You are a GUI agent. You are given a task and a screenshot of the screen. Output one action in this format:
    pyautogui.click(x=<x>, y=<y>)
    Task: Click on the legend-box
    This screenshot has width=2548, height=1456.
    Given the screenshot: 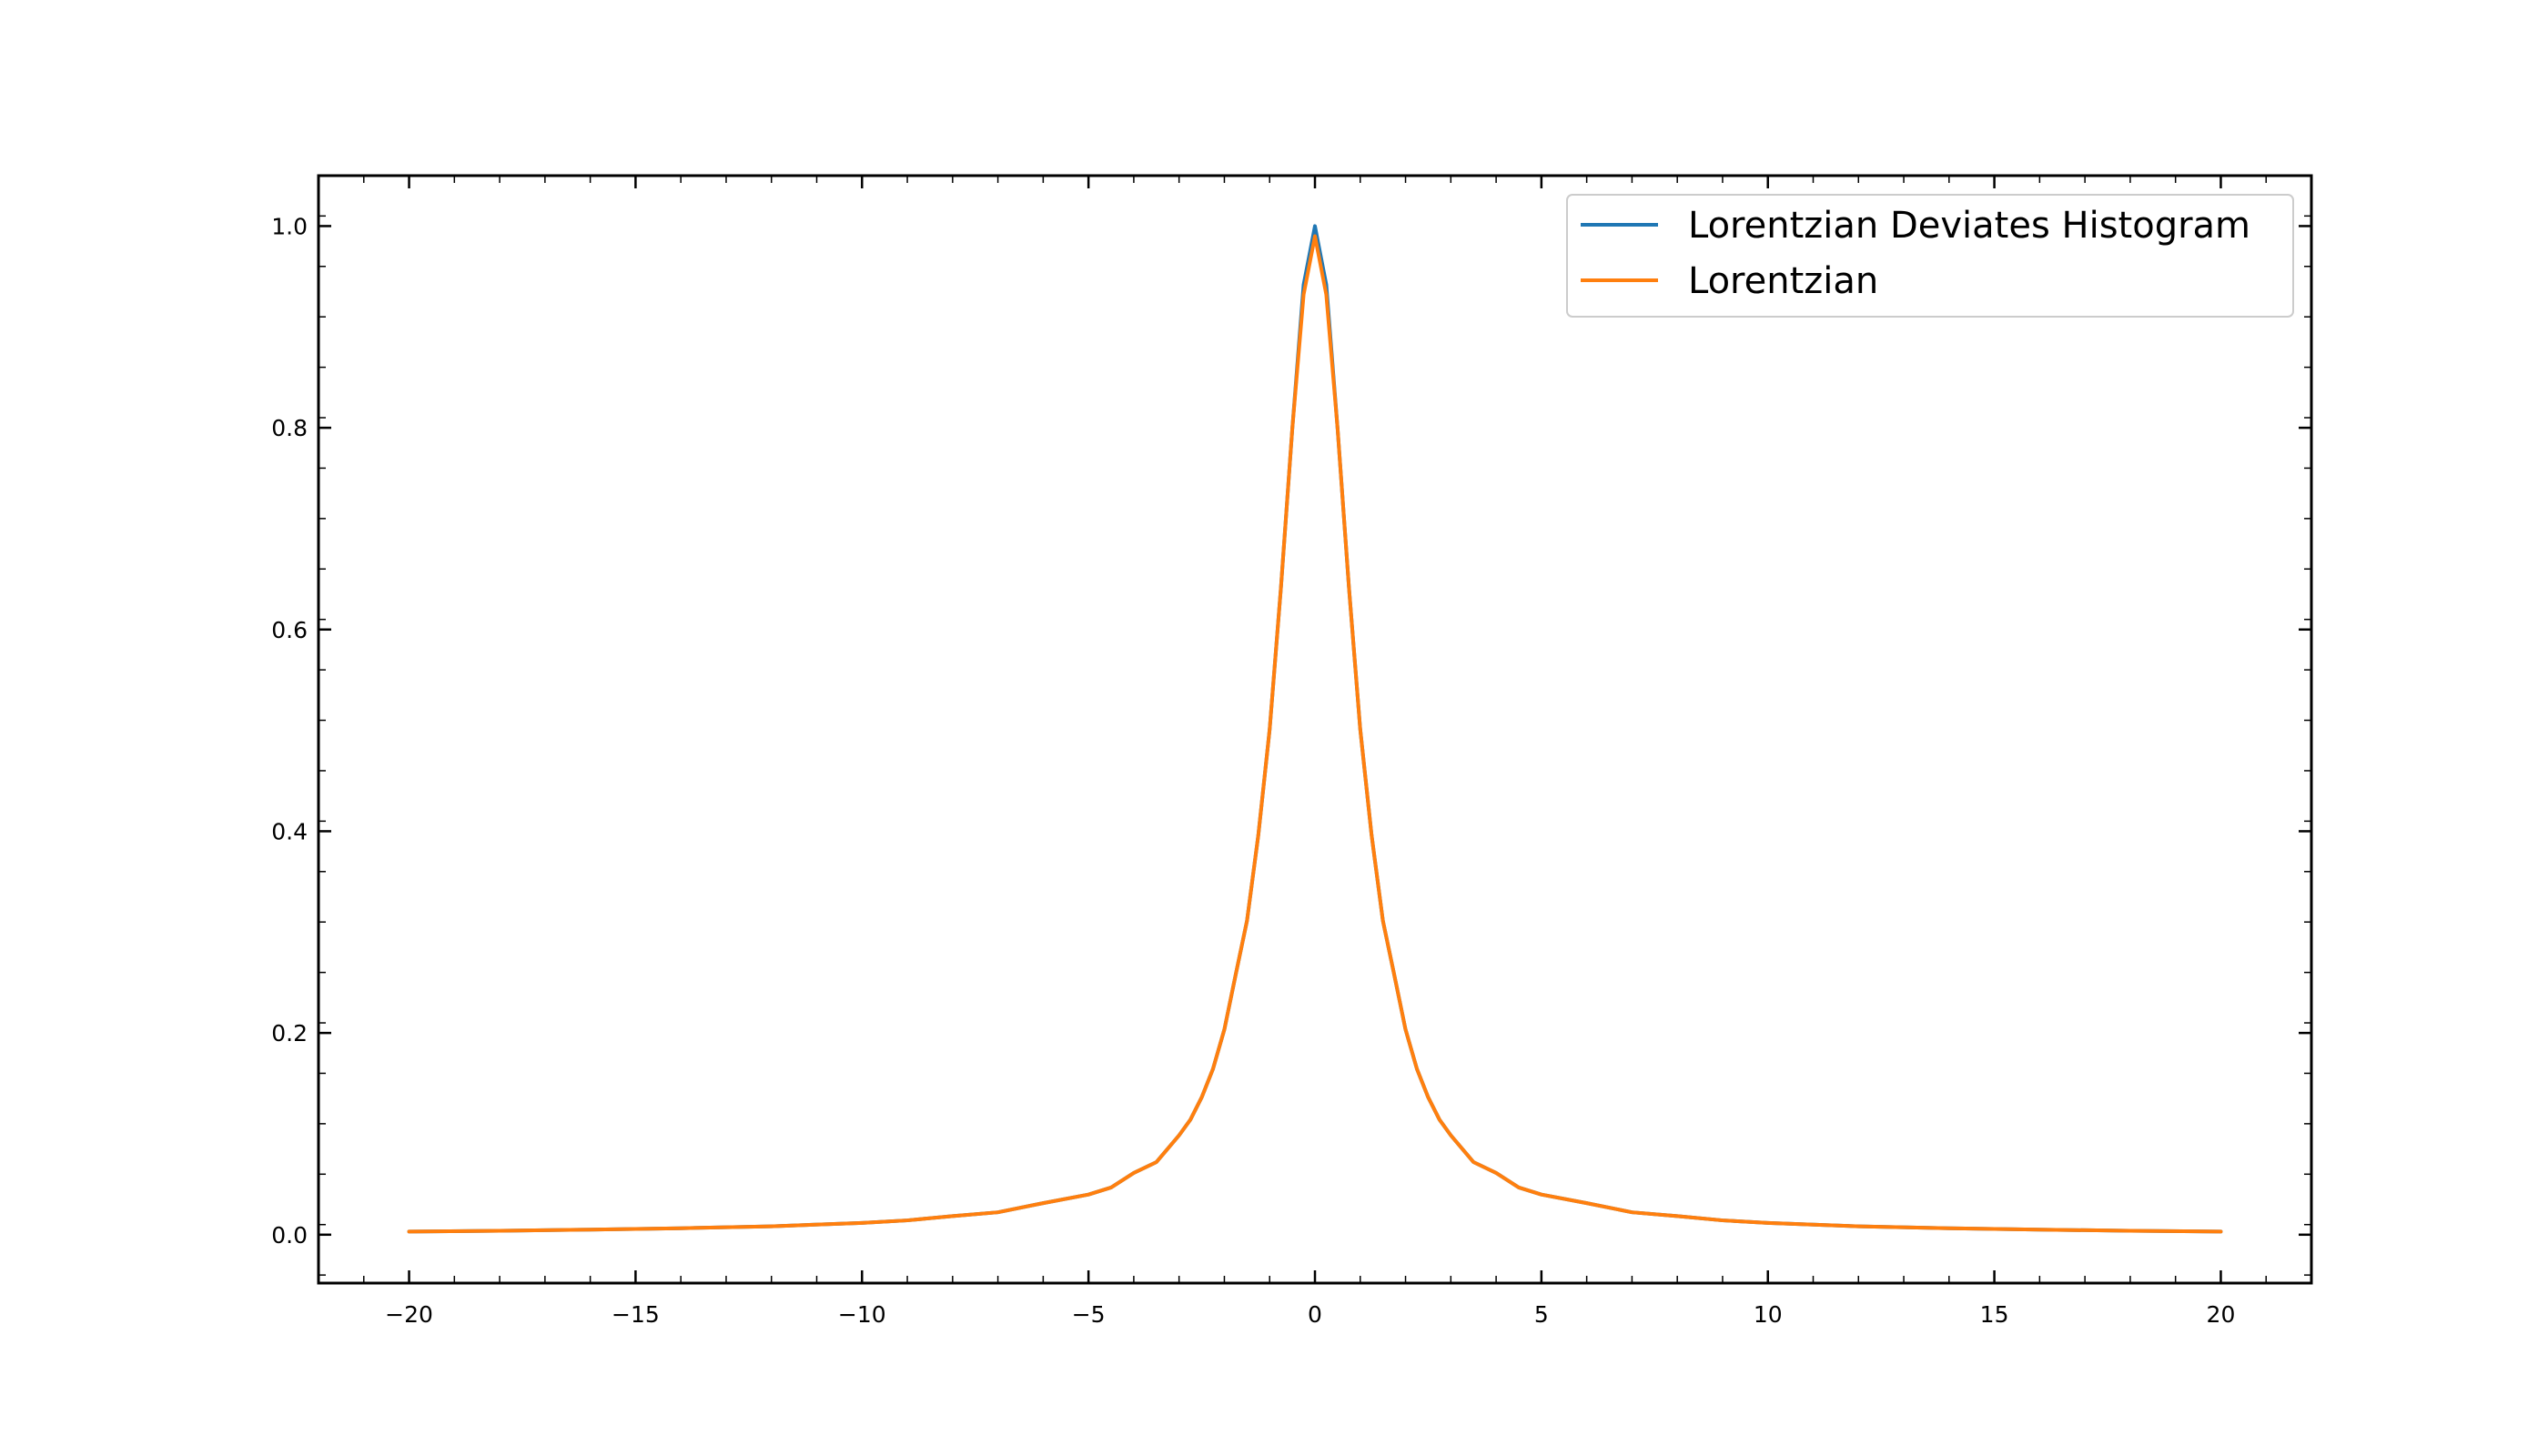 What is the action you would take?
    pyautogui.click(x=1930, y=256)
    